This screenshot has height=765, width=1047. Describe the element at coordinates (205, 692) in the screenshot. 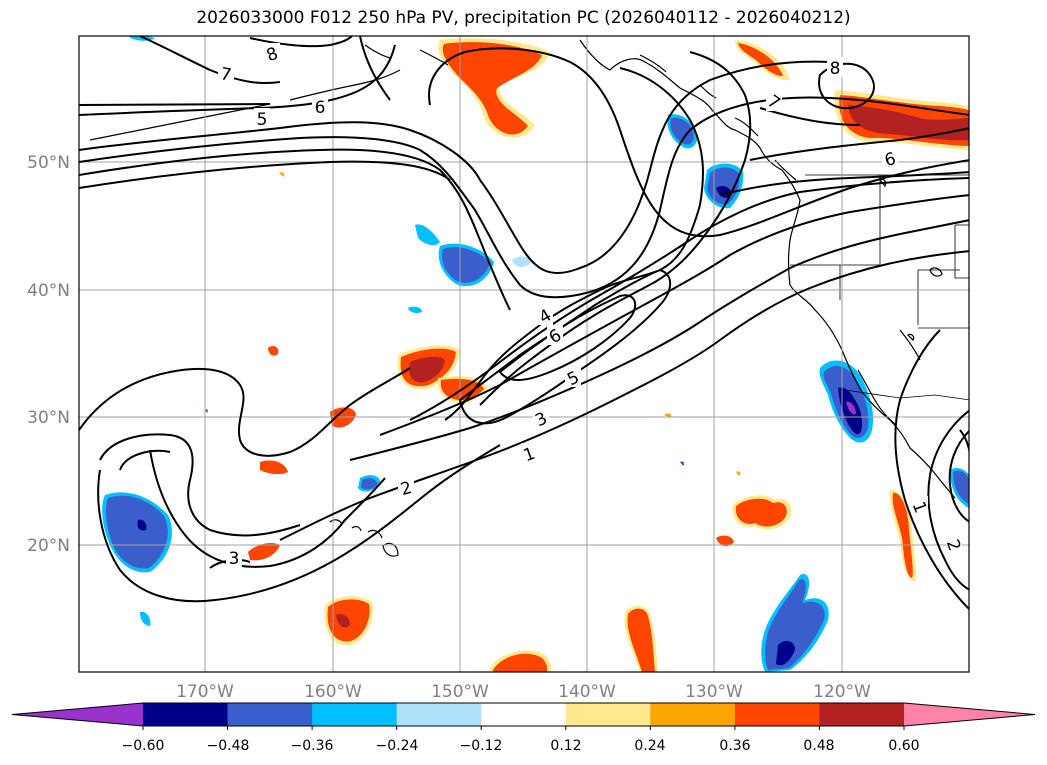

I see `lon-label-170w: 170°W` at that location.